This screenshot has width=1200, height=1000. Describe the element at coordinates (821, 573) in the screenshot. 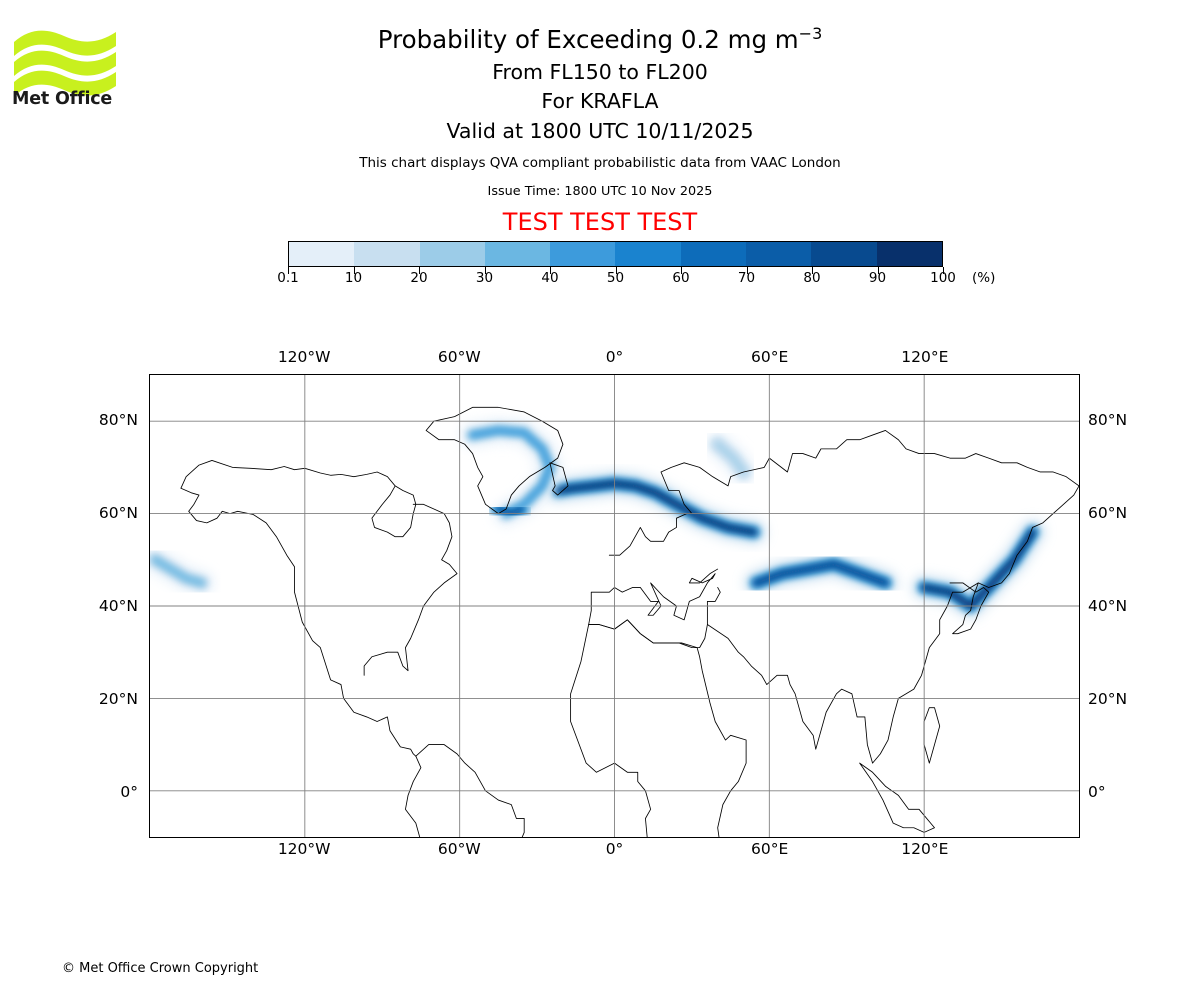

I see `ash-plume-central-asia-plume` at that location.